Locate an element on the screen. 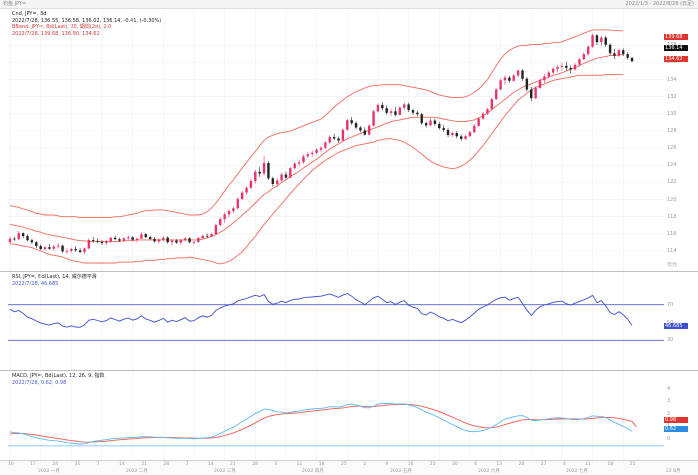 This screenshot has width=698, height=475. x-tick-label: 25 is located at coordinates (632, 464).